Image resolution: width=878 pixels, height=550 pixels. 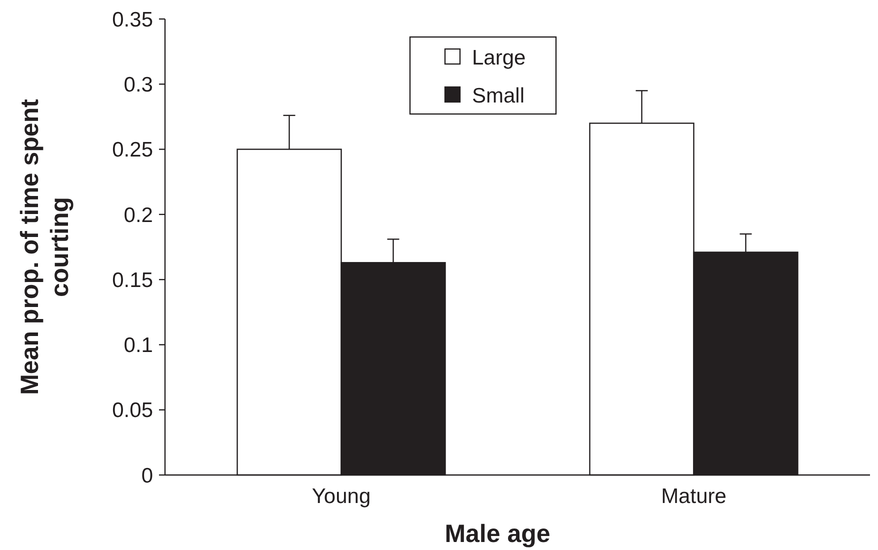 What do you see at coordinates (499, 58) in the screenshot?
I see `legend-label: Large` at bounding box center [499, 58].